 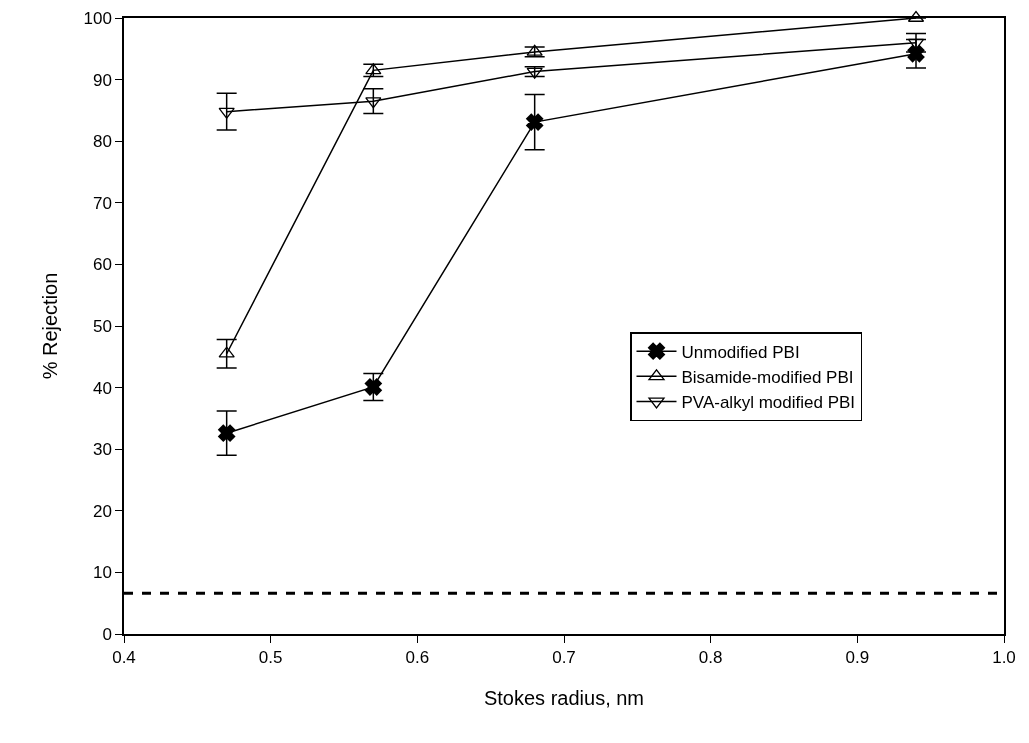 I want to click on y-tick-label: 70, so click(x=102, y=203).